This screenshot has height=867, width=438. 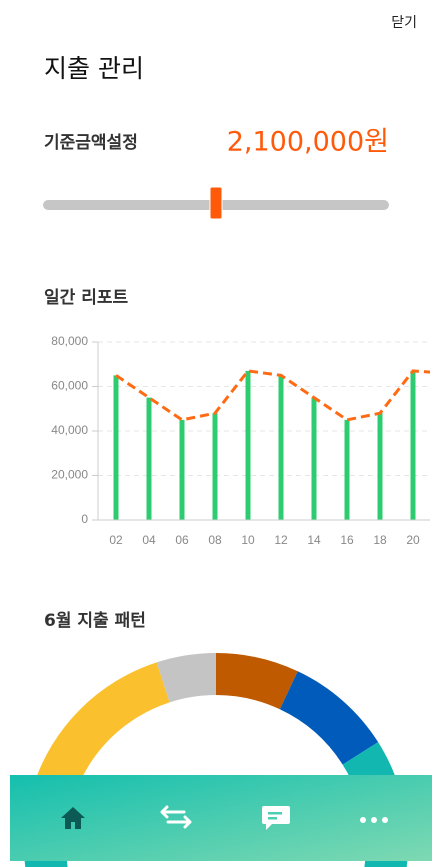 I want to click on section-title: 6월 지출 패턴, so click(x=95, y=621).